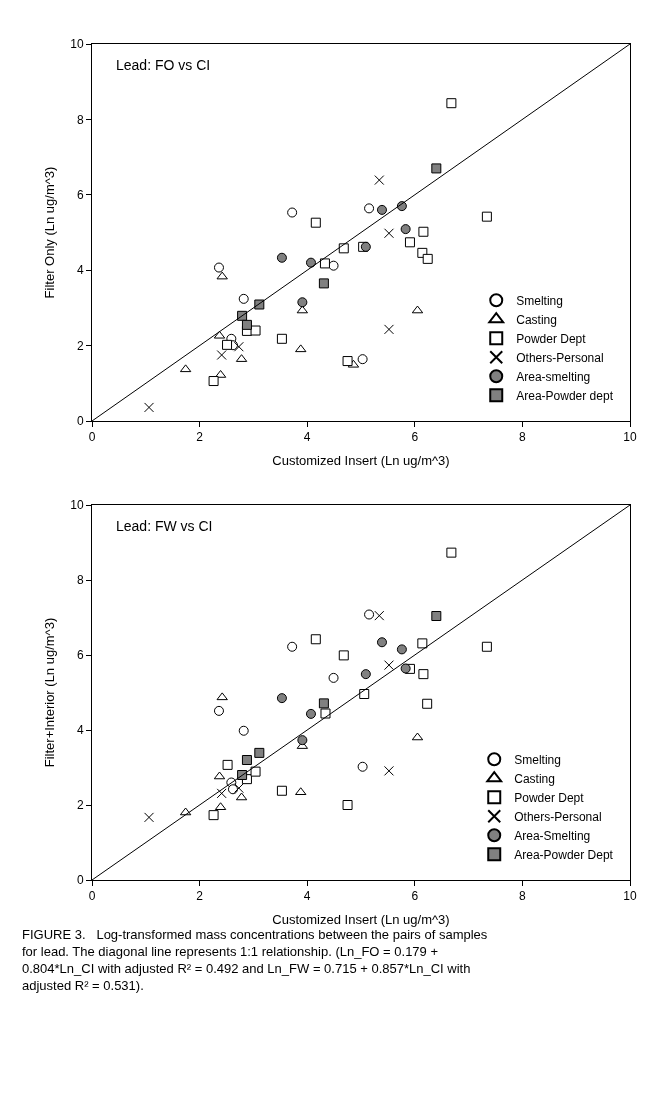 The image size is (649, 1113). I want to click on annotation: Lead: FO vs CI, so click(163, 65).